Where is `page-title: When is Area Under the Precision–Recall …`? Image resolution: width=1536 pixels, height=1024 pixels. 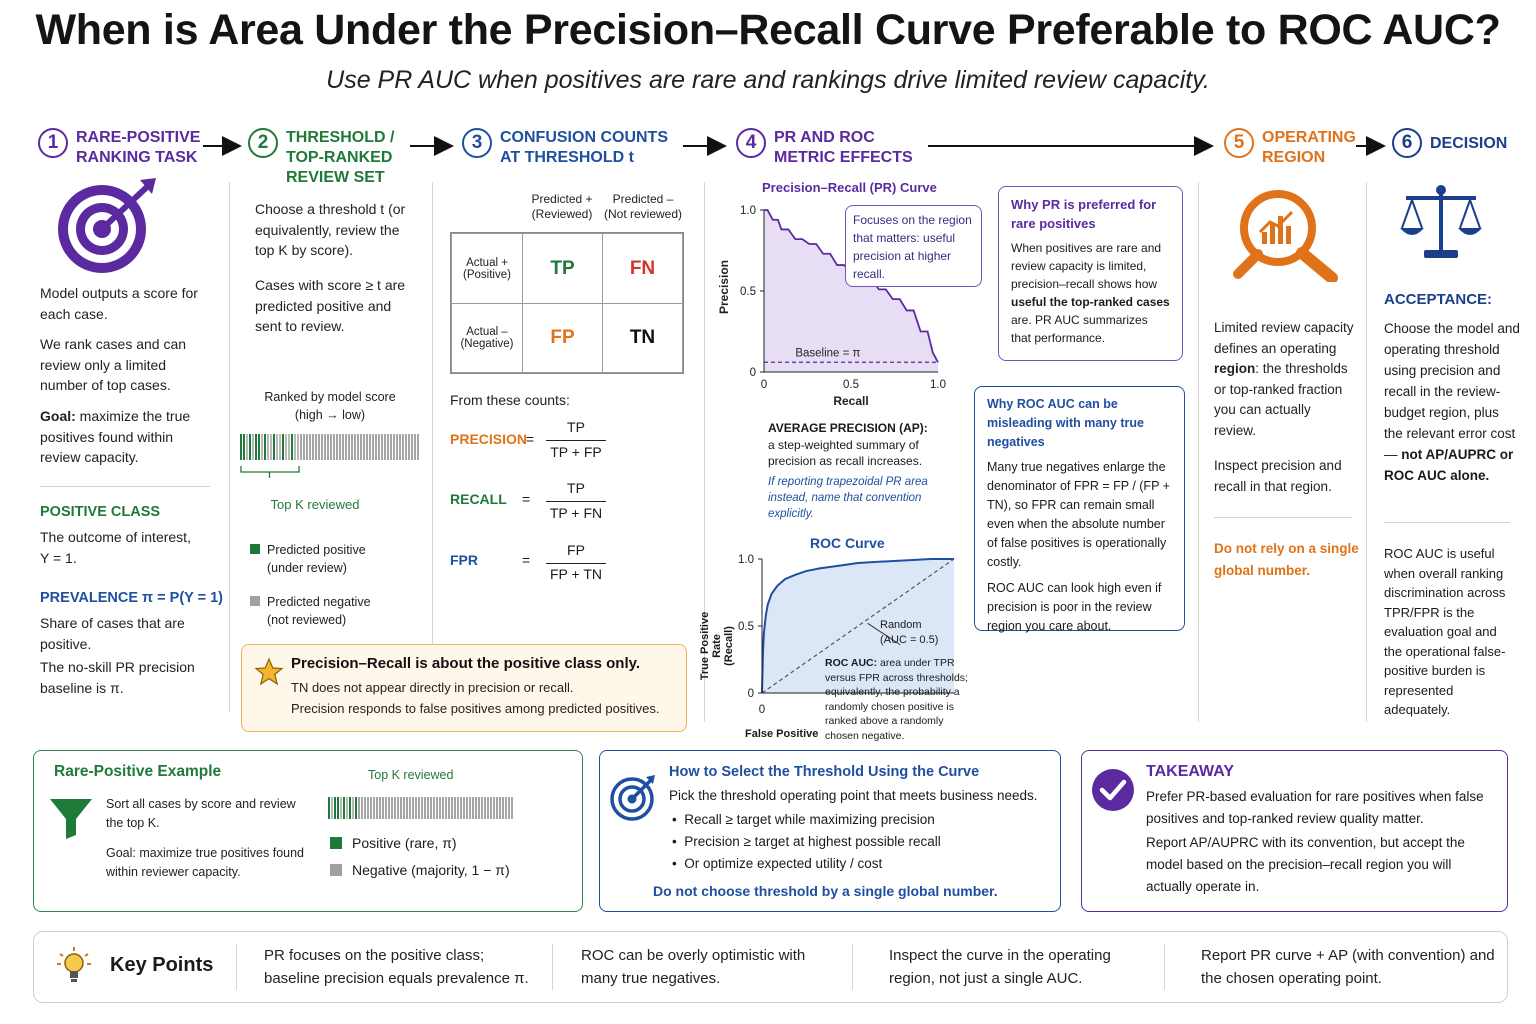 page-title: When is Area Under the Precision–Recall … is located at coordinates (768, 30).